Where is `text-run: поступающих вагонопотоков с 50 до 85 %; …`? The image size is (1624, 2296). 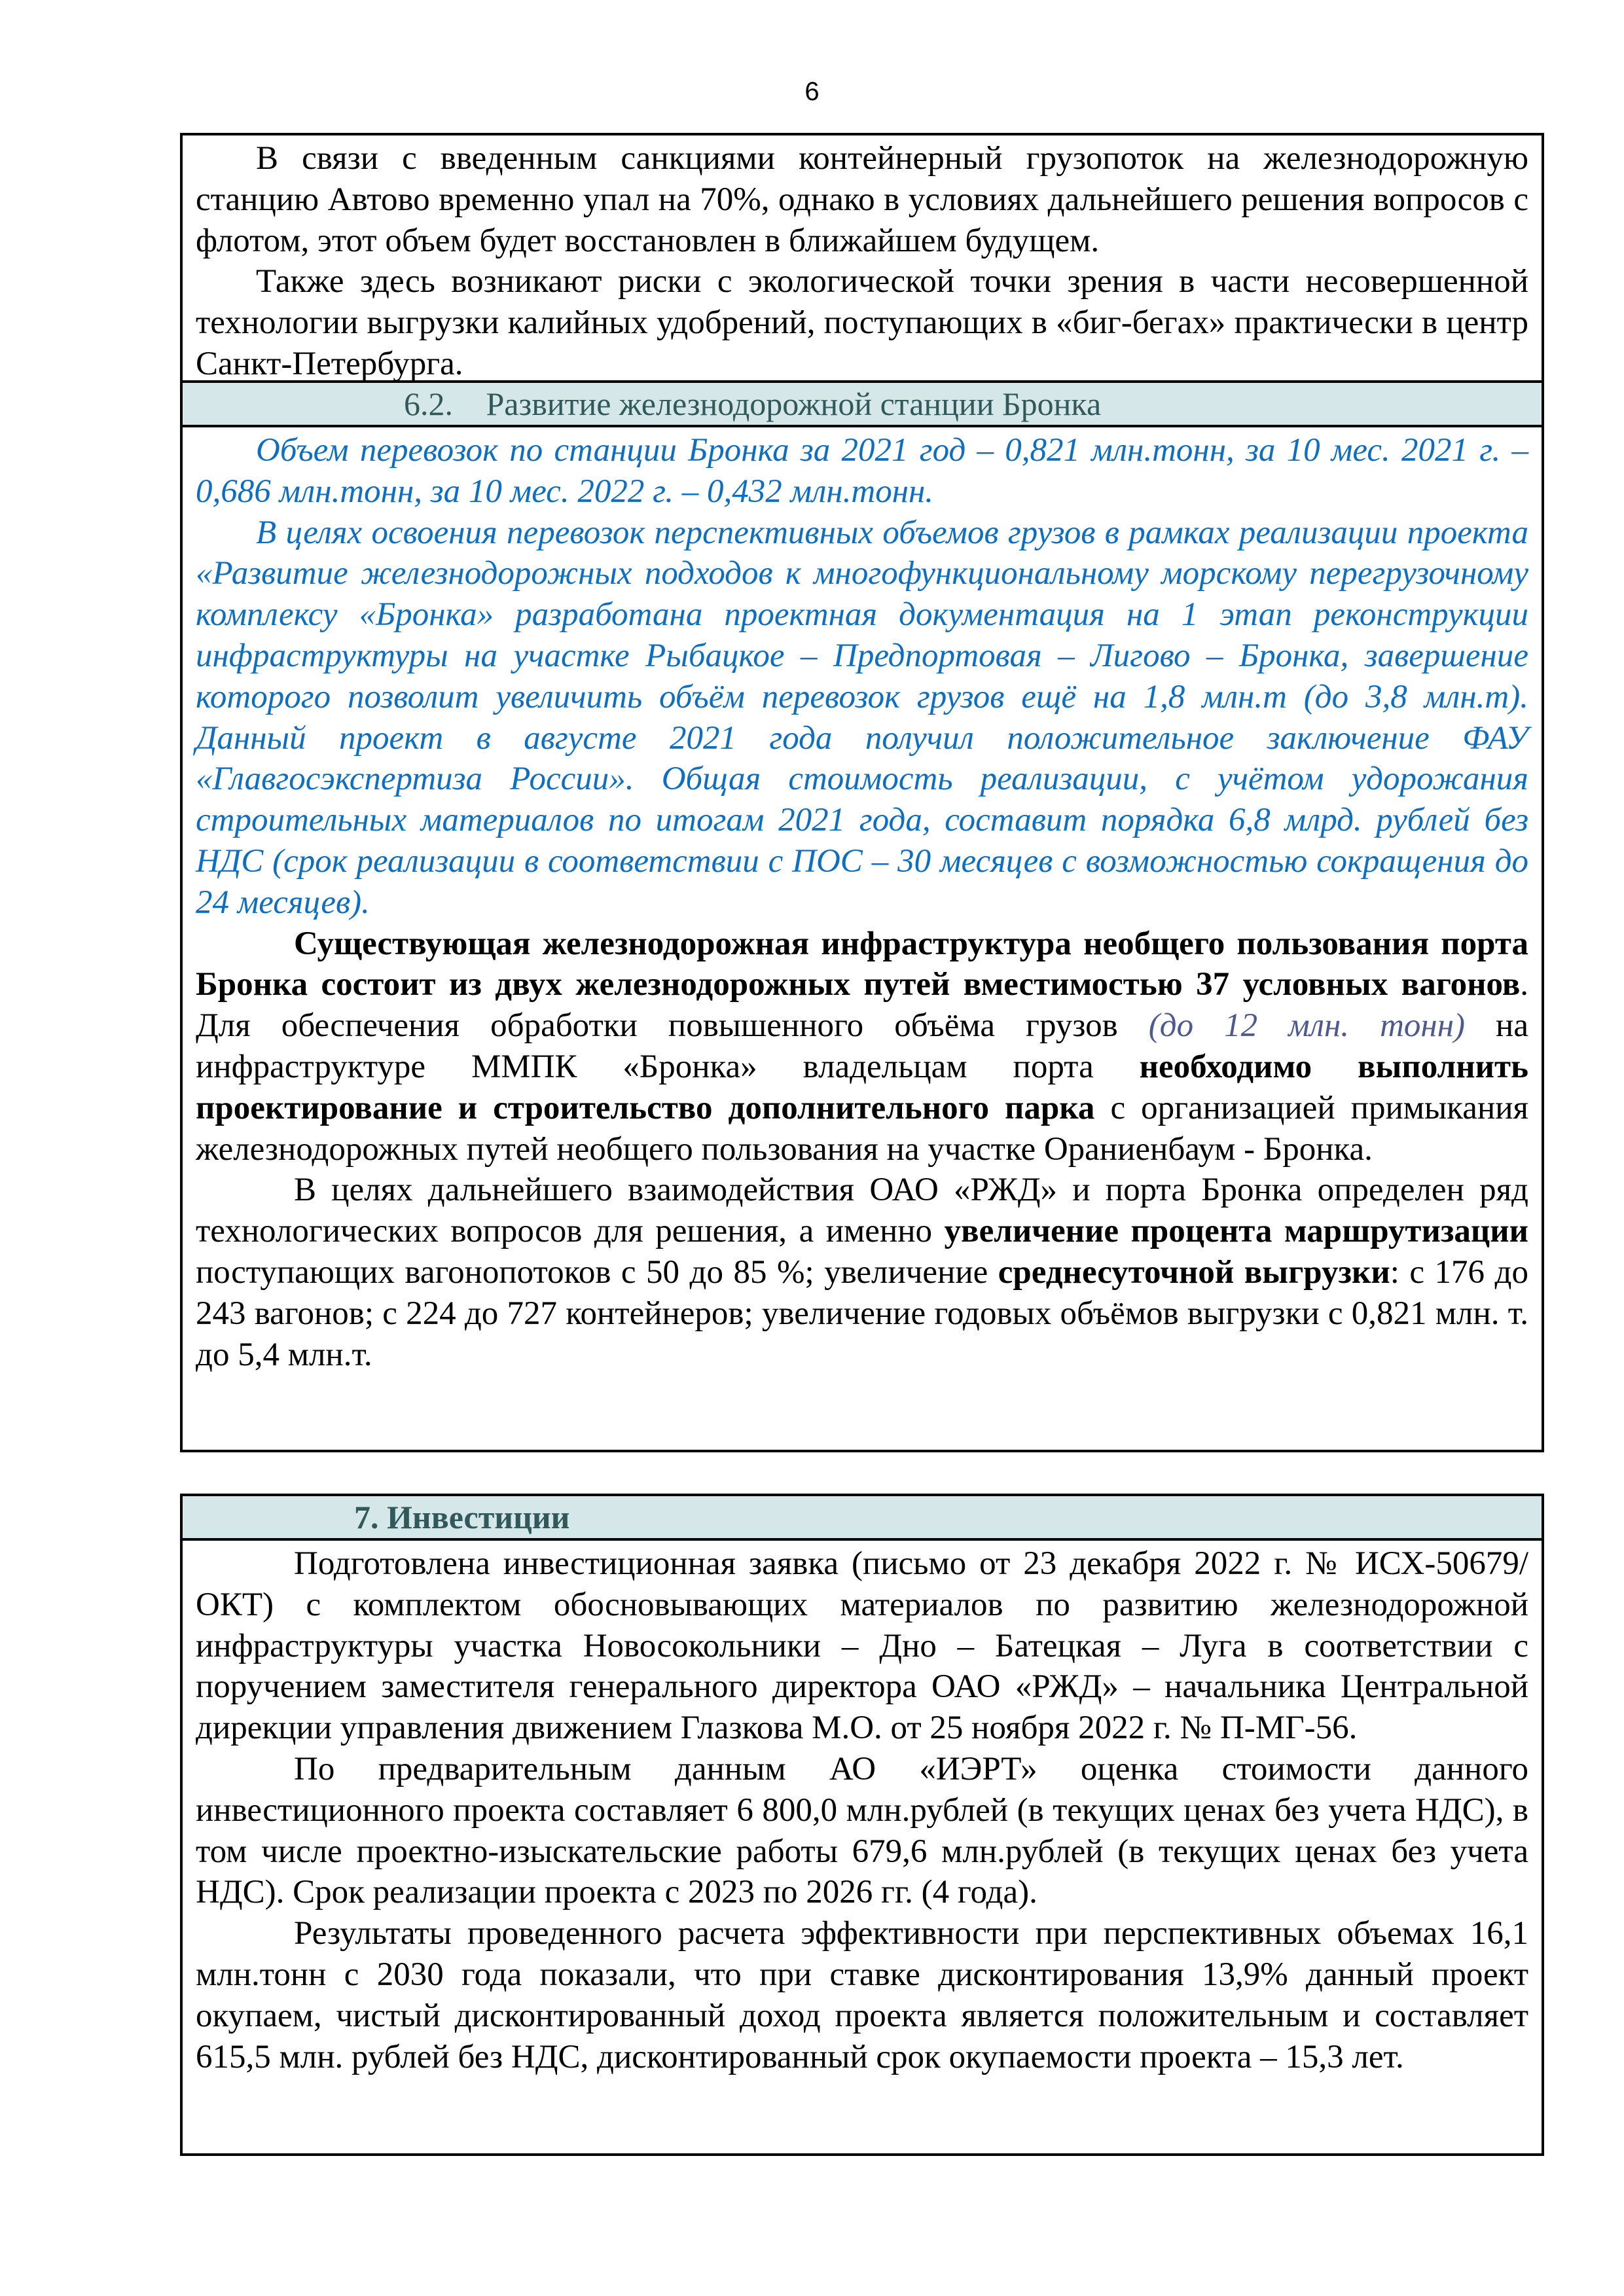
text-run: поступающих вагонопотоков с 50 до 85 %; … is located at coordinates (597, 1272).